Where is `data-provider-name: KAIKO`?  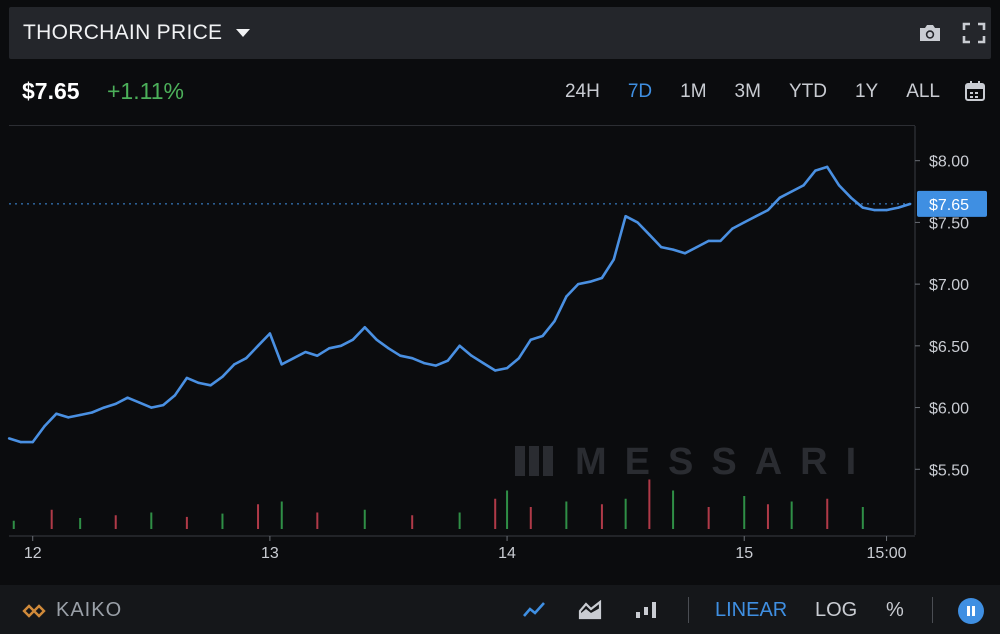
data-provider-name: KAIKO is located at coordinates (89, 610).